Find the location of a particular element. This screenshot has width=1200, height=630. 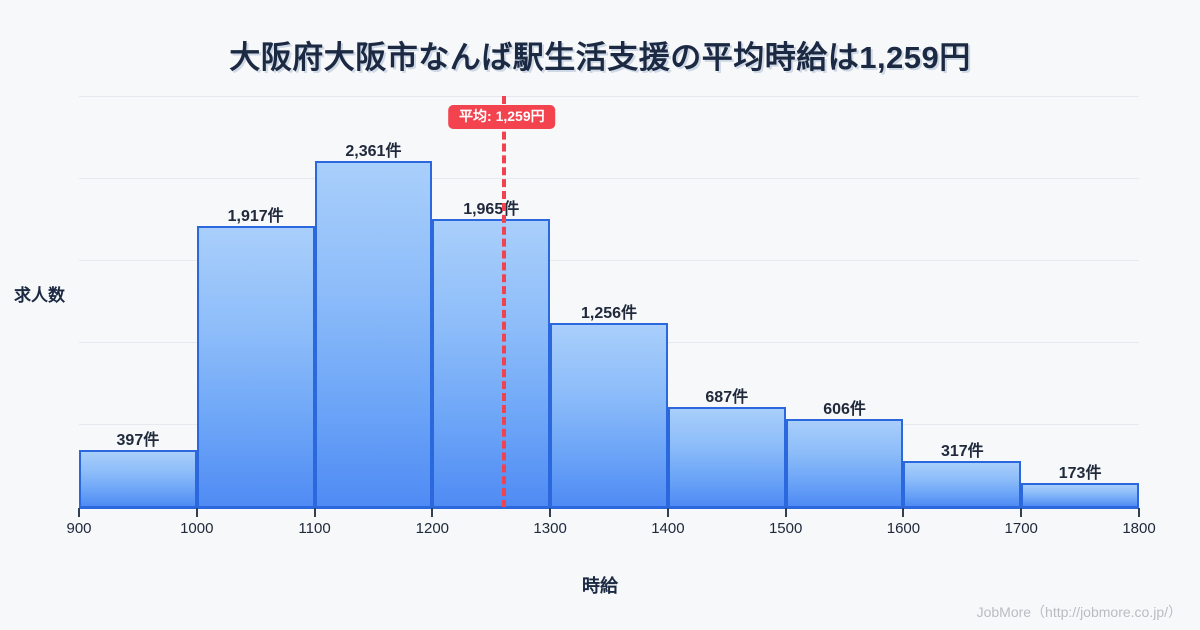

bar-value-label: 2,361件 is located at coordinates (373, 151).